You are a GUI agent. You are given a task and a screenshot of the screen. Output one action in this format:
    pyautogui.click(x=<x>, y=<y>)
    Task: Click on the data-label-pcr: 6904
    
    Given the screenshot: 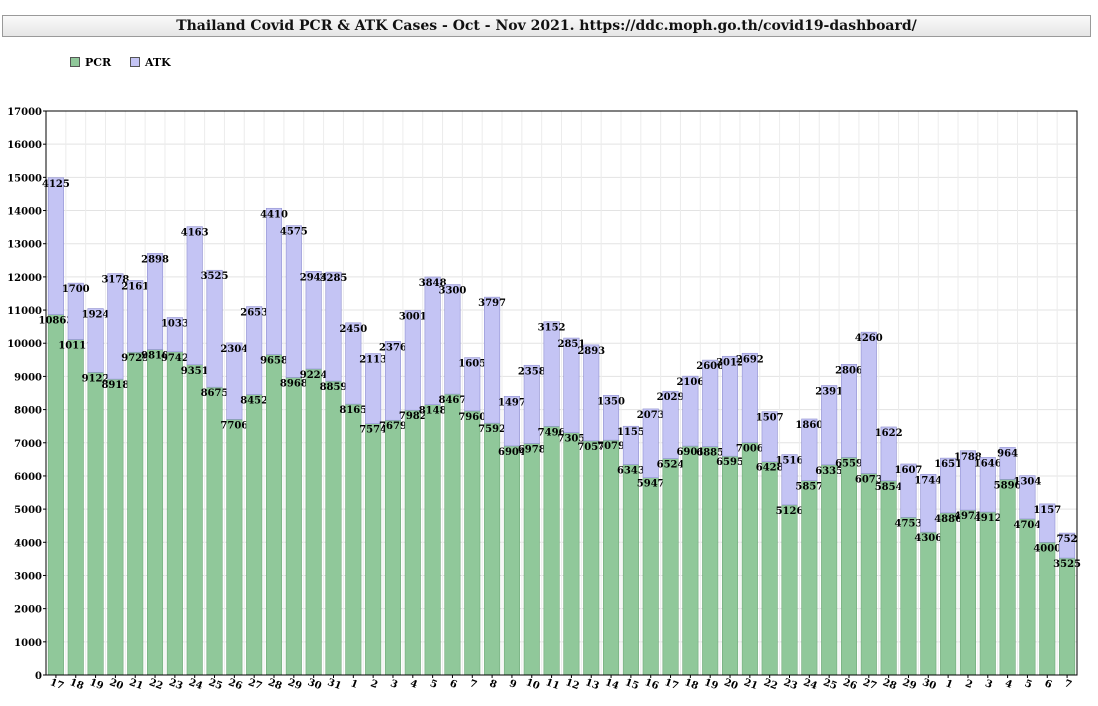 What is the action you would take?
    pyautogui.click(x=512, y=452)
    